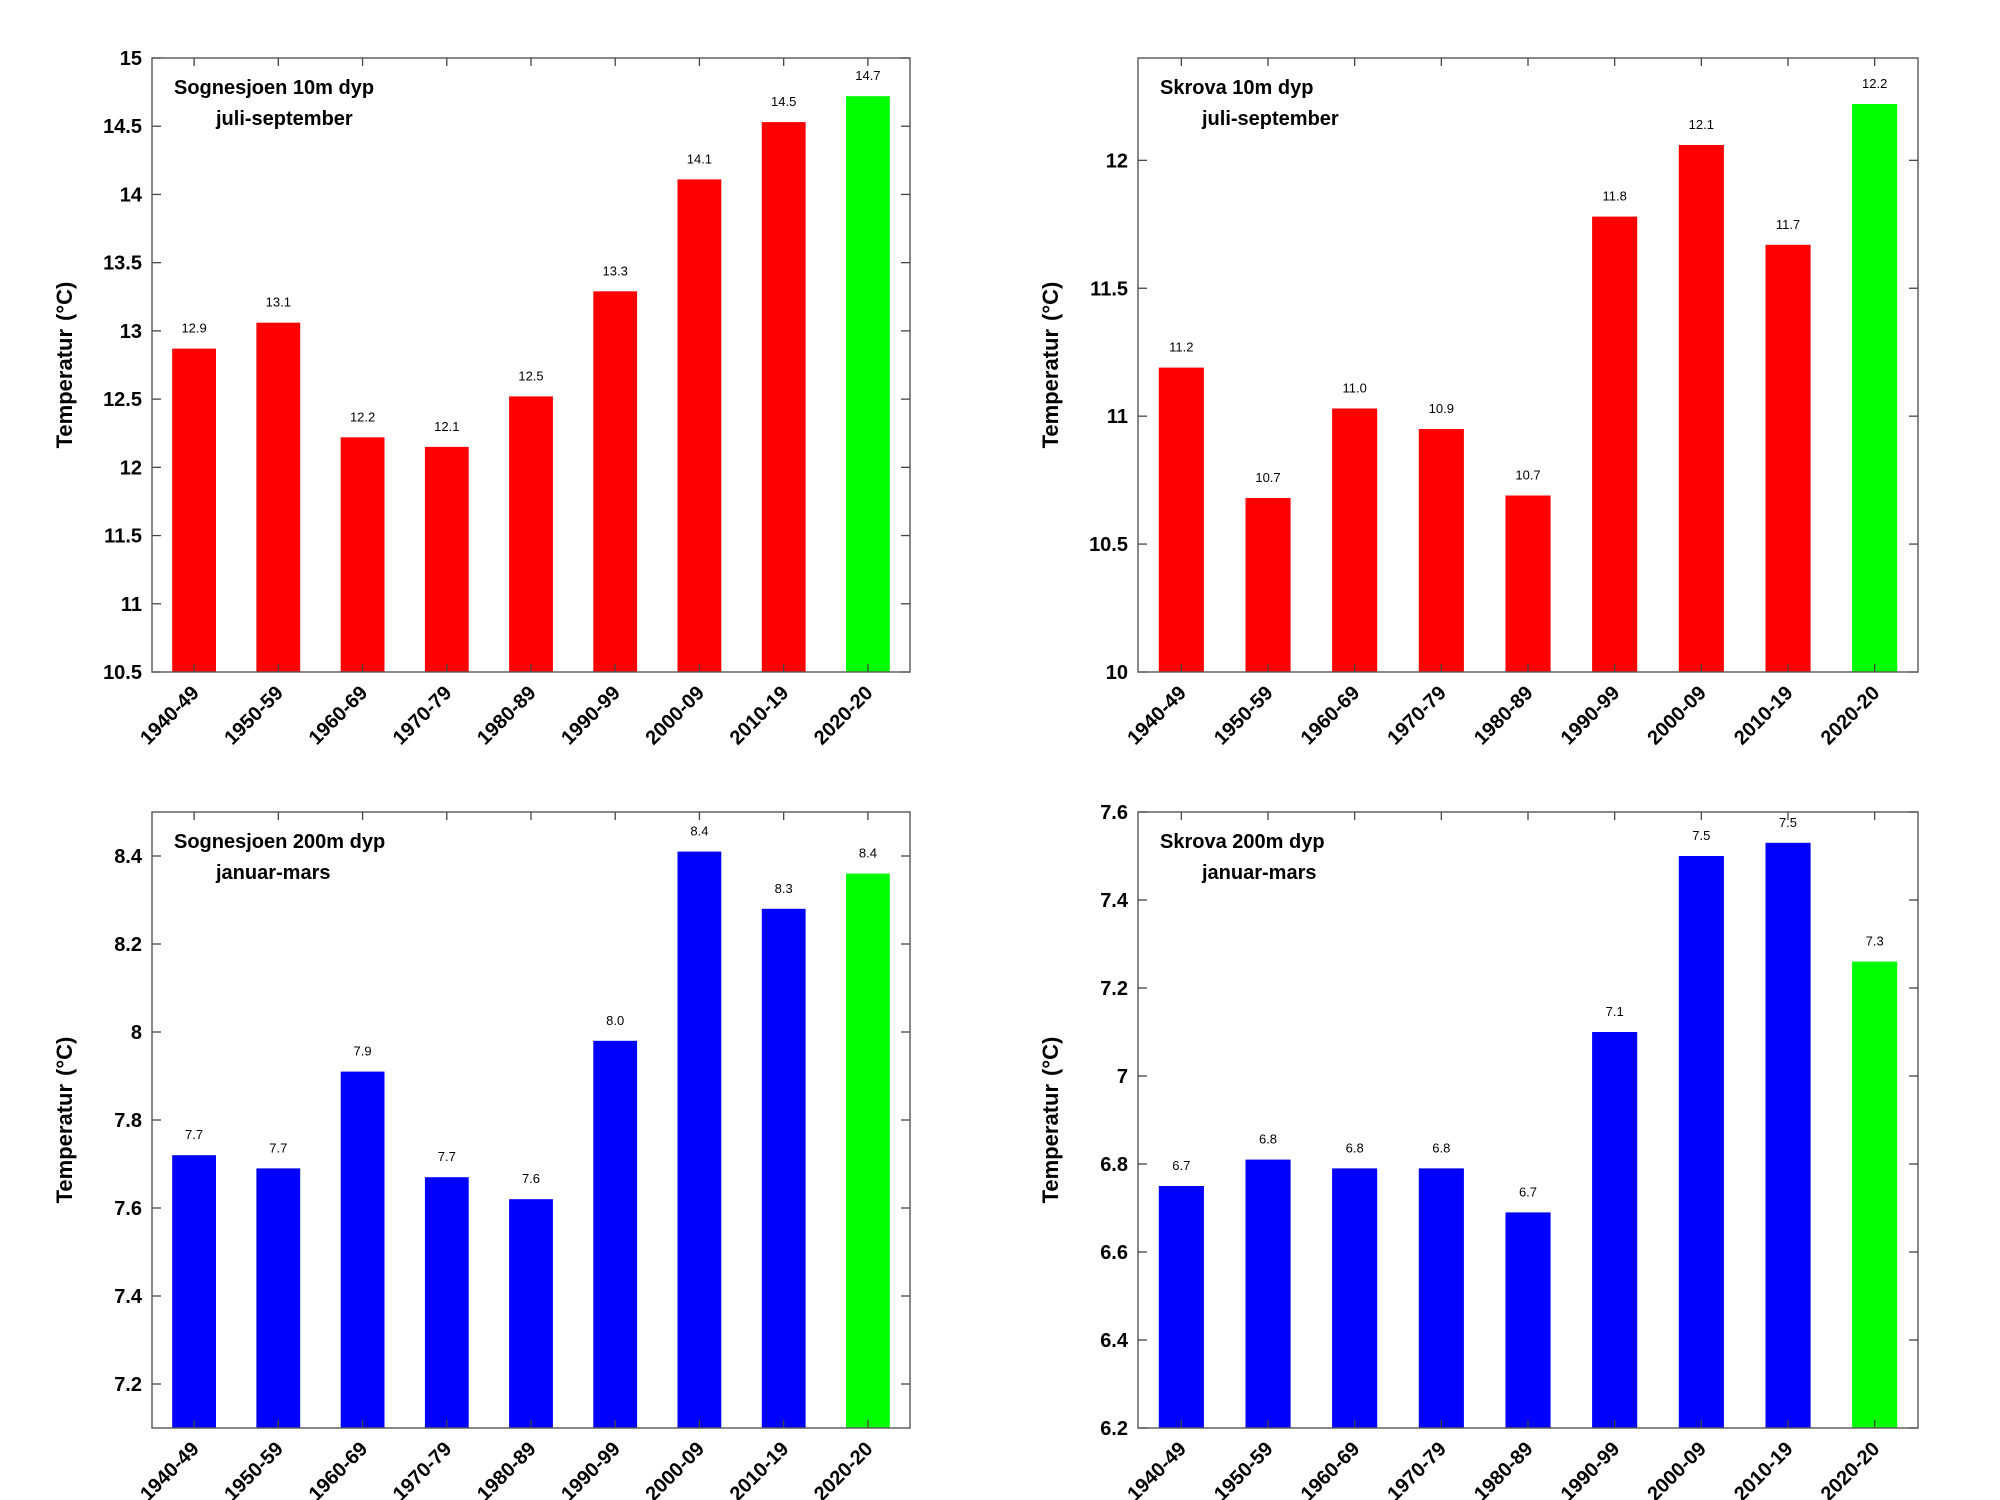  I want to click on y-tick-label: 6.2, so click(1114, 1429).